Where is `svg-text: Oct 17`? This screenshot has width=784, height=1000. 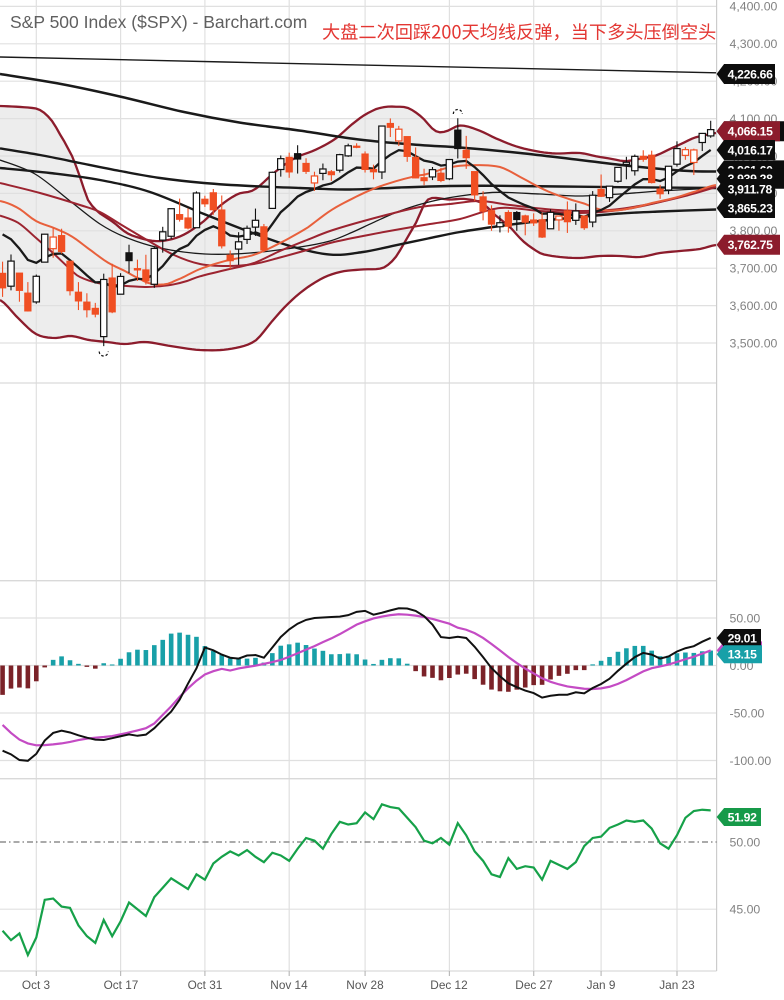
svg-text: Oct 17 is located at coordinates (121, 985).